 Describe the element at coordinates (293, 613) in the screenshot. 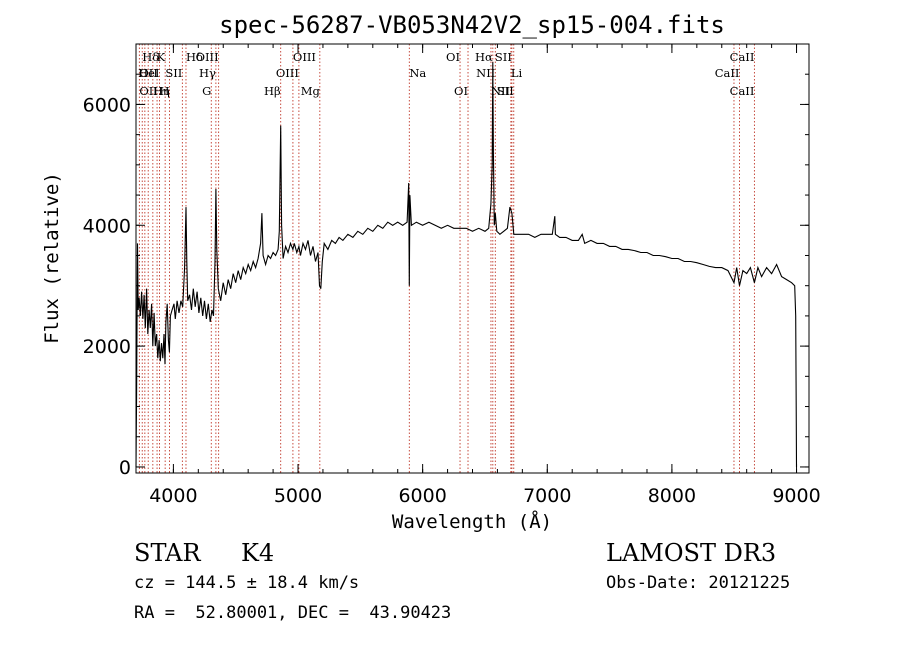

I see `coordinates: RA = 52.80001, DEC = 43.90423` at that location.